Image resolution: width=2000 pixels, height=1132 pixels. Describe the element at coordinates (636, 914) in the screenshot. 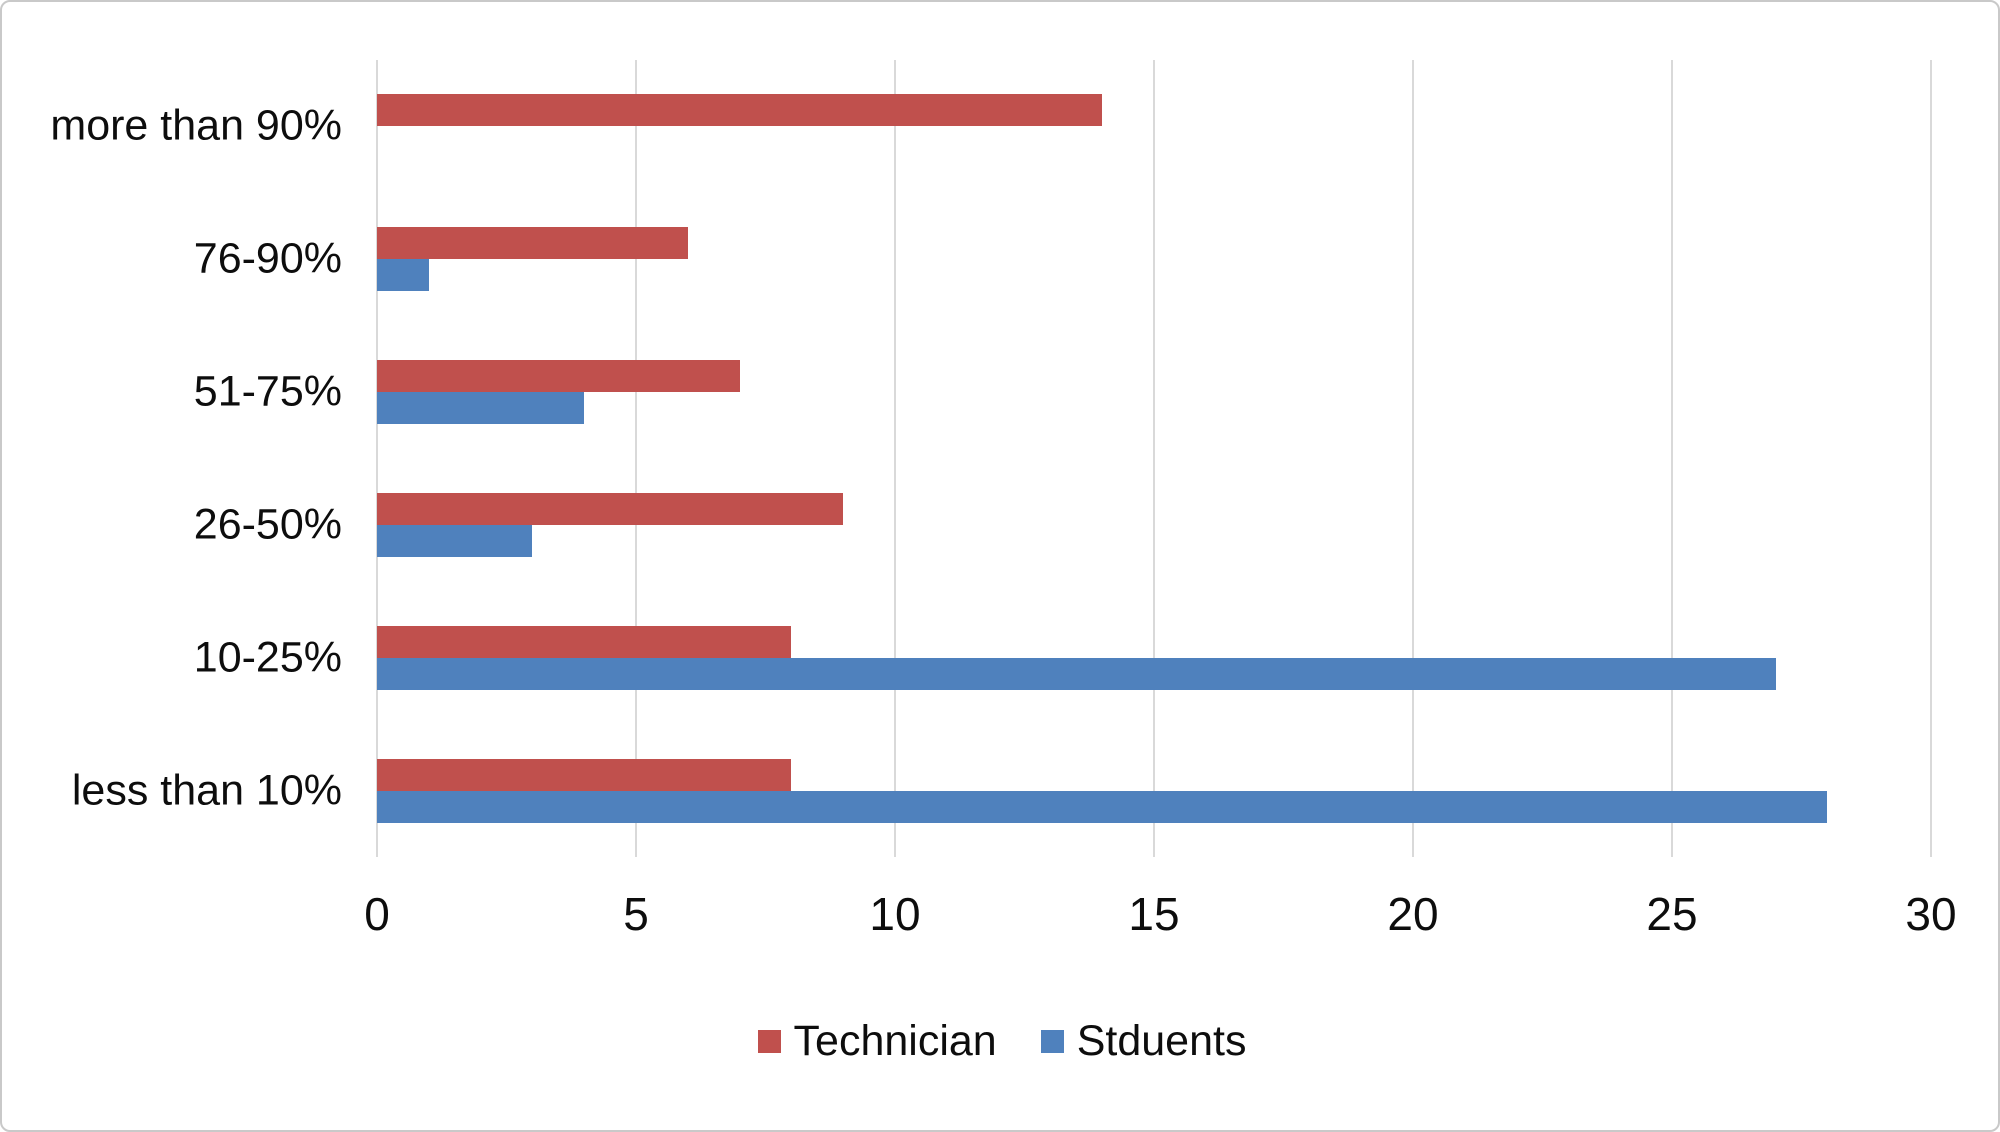

I see `x-tick-label-5: 5` at that location.